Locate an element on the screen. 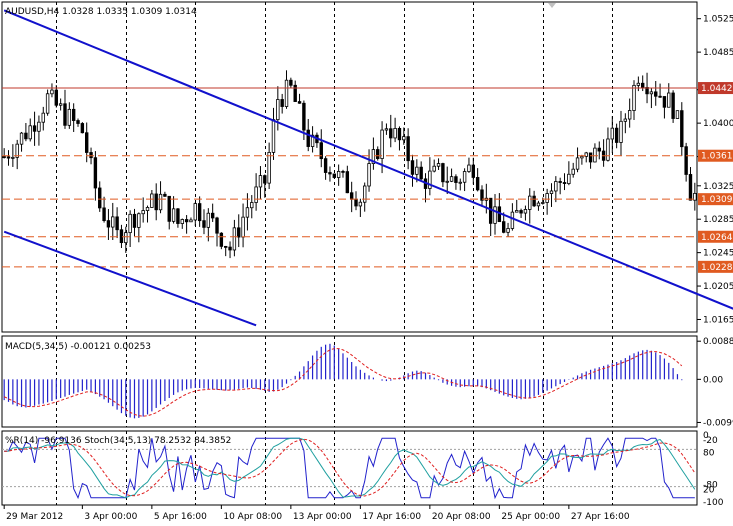  price-tick-label: 1.0485 is located at coordinates (718, 53).